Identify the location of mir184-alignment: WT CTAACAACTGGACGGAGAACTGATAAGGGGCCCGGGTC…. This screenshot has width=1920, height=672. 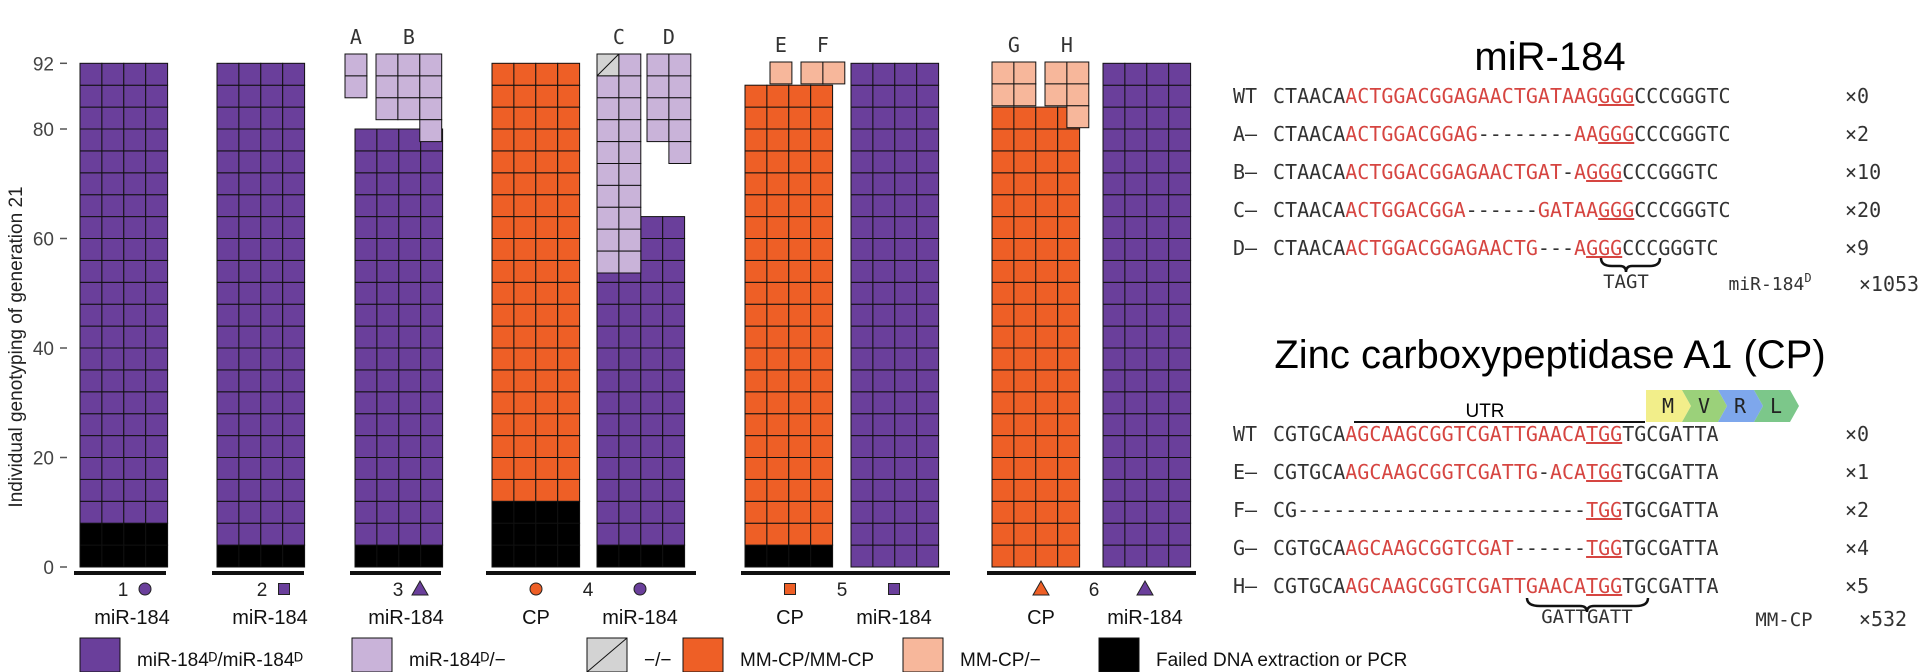
(1557, 172).